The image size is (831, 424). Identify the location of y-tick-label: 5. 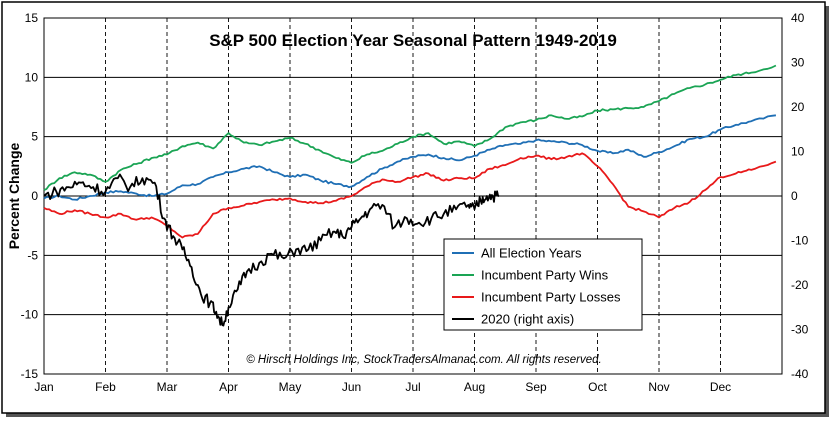
(34, 137).